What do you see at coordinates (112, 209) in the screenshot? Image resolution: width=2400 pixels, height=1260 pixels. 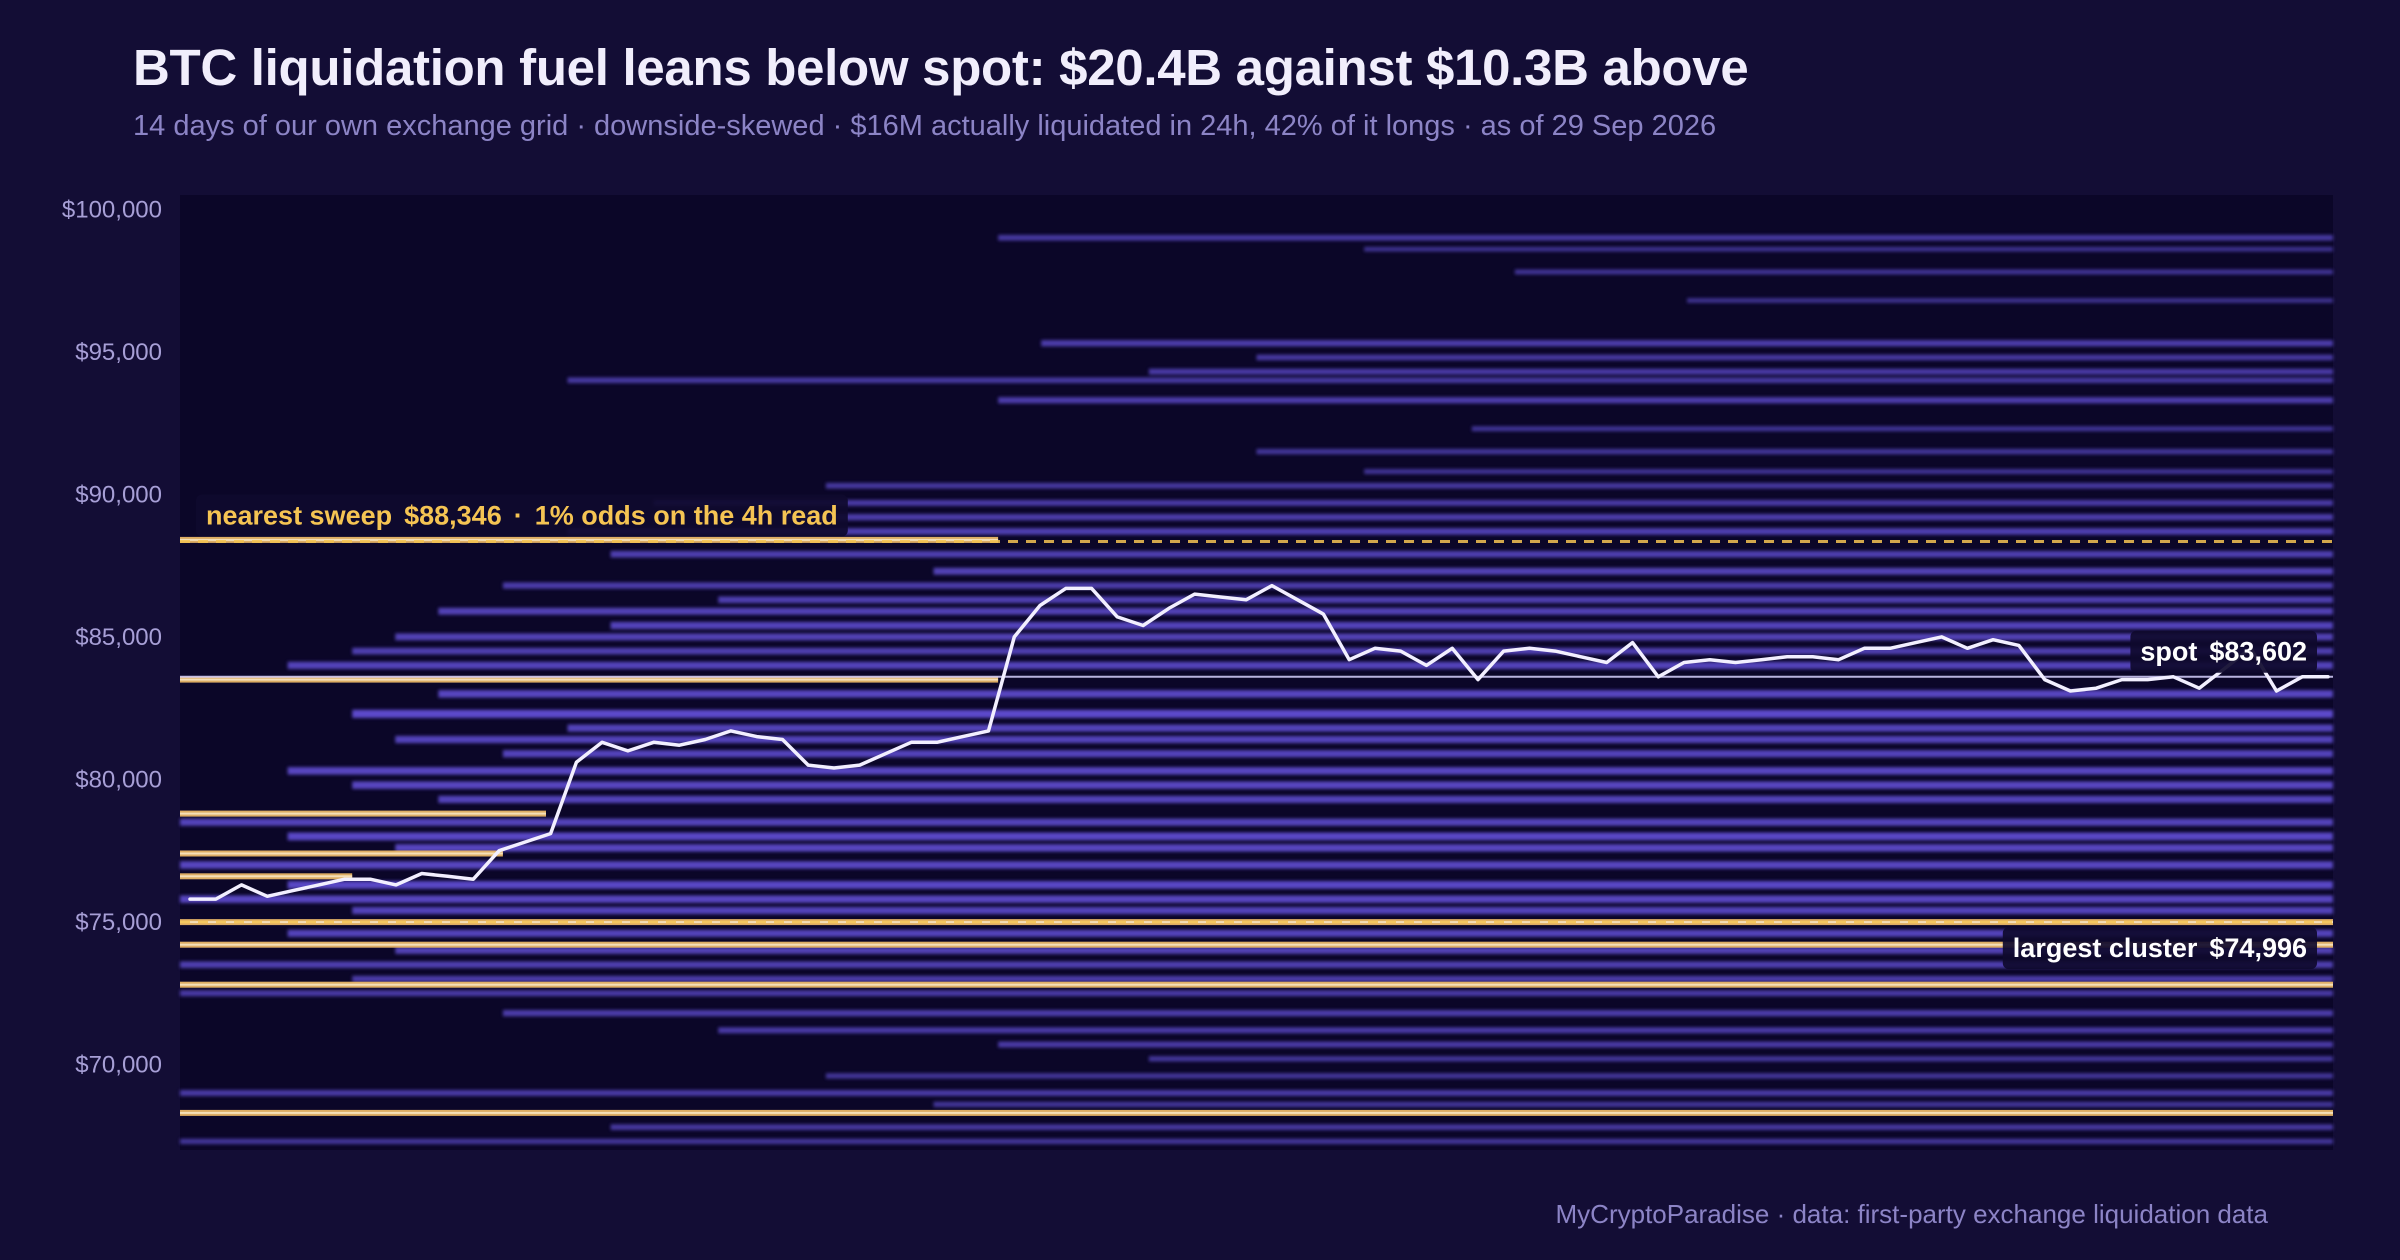 I see `y-tick-label: $100,000` at bounding box center [112, 209].